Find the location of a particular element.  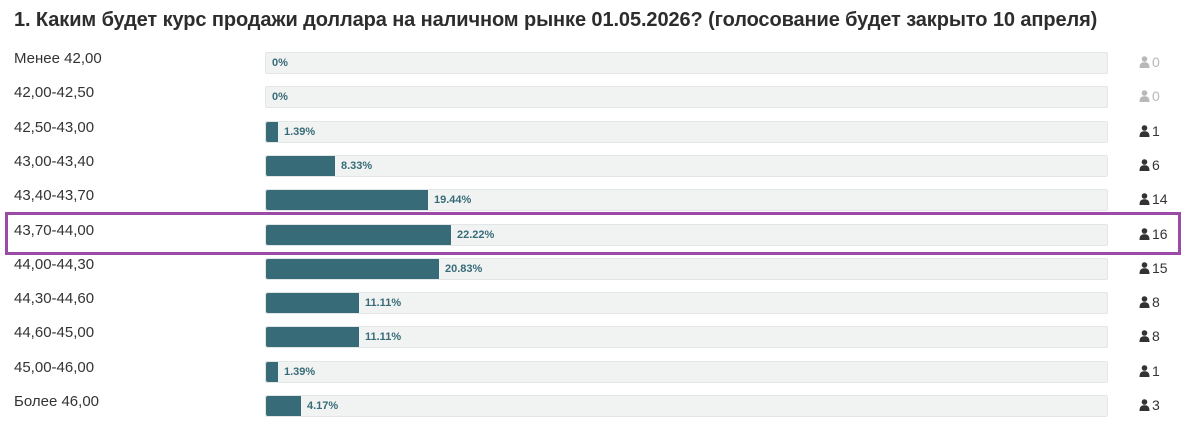

percent-label: 4.17% is located at coordinates (323, 406).